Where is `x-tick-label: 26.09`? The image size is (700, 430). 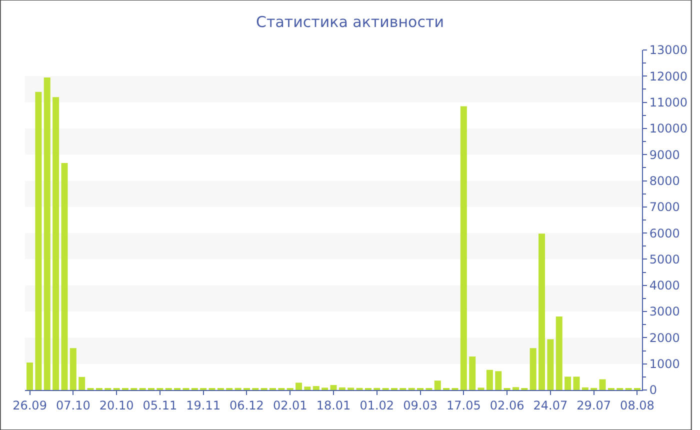 x-tick-label: 26.09 is located at coordinates (29, 405).